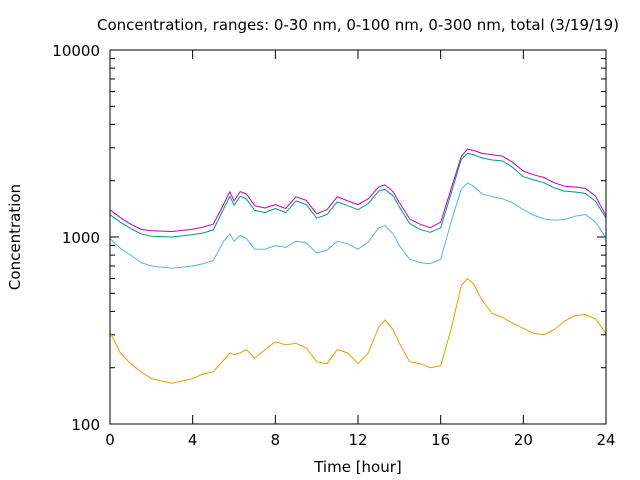 This screenshot has width=640, height=480. Describe the element at coordinates (357, 467) in the screenshot. I see `x-axis-label: Time [hour]` at that location.